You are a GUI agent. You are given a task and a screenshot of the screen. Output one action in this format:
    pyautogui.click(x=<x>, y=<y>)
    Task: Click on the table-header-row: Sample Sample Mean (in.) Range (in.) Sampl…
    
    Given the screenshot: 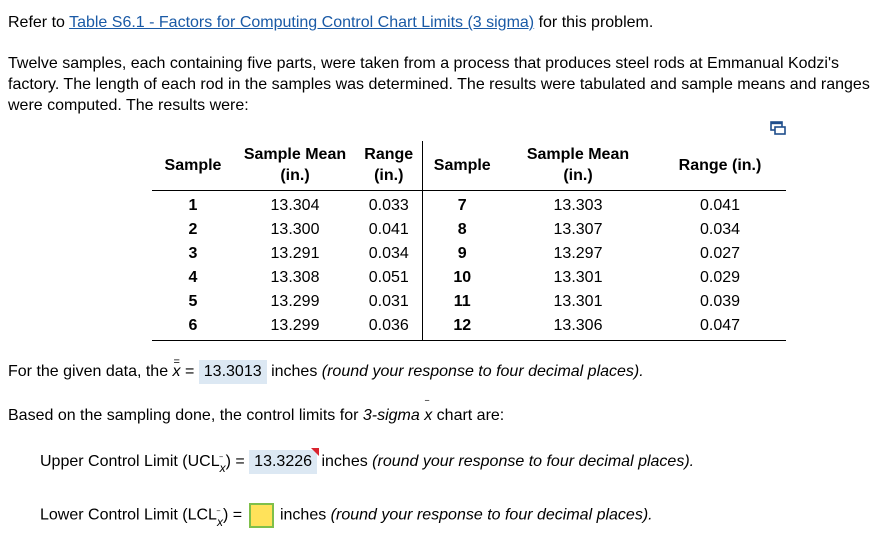 What is the action you would take?
    pyautogui.click(x=469, y=166)
    